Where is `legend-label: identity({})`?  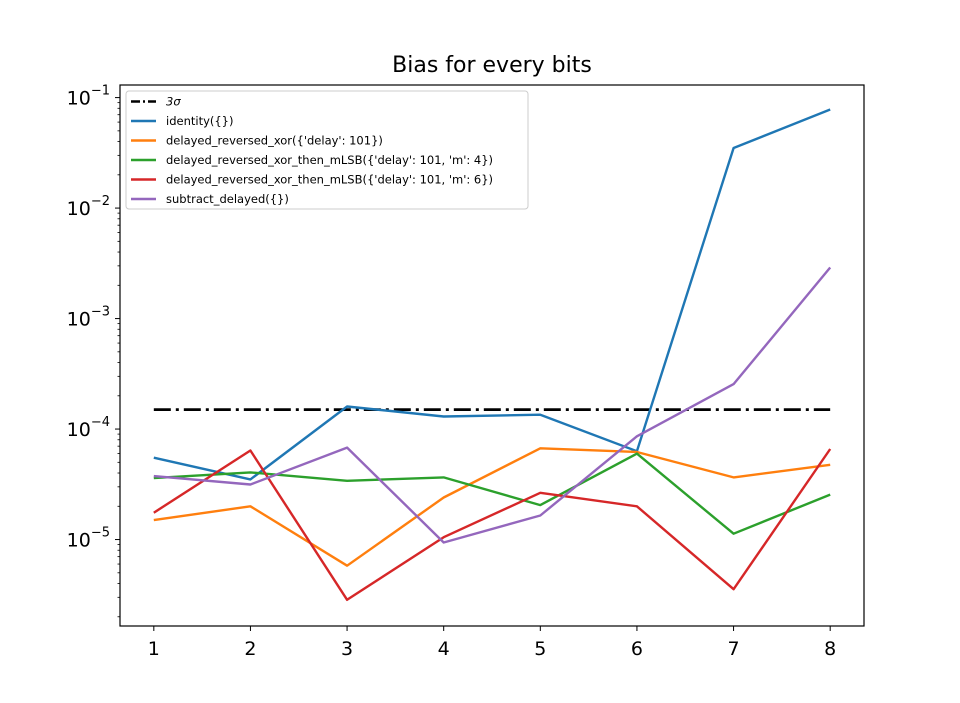 legend-label: identity({}) is located at coordinates (199, 121).